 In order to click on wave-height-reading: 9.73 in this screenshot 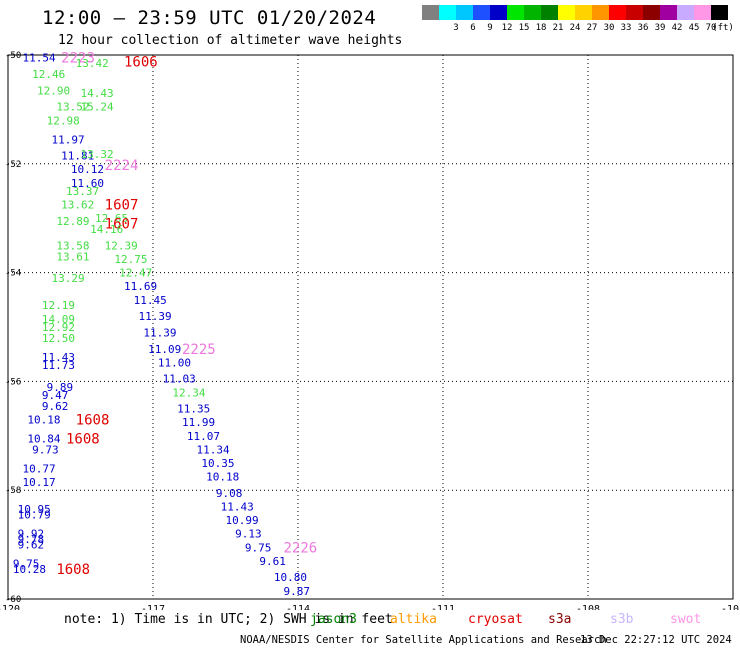, I will do `click(45, 449)`.